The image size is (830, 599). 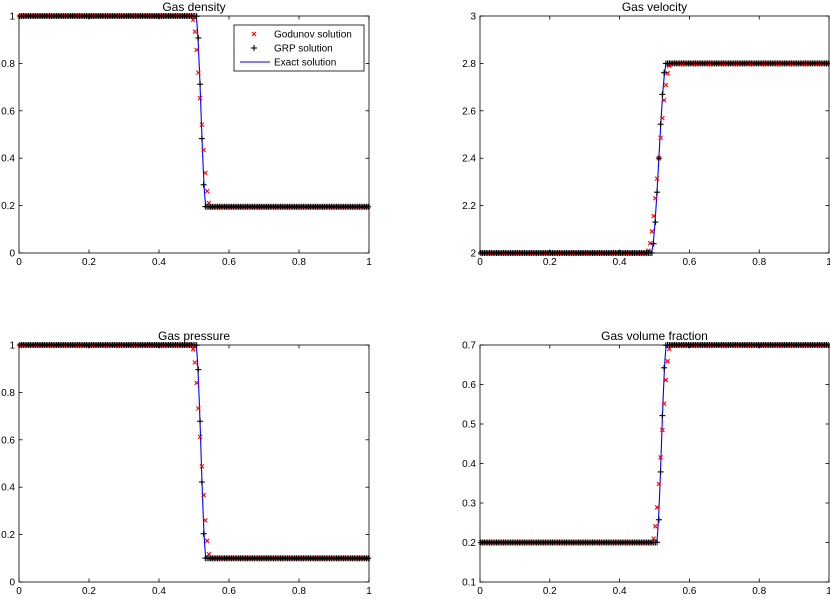 I want to click on chart-title: Gas pressure, so click(x=194, y=336).